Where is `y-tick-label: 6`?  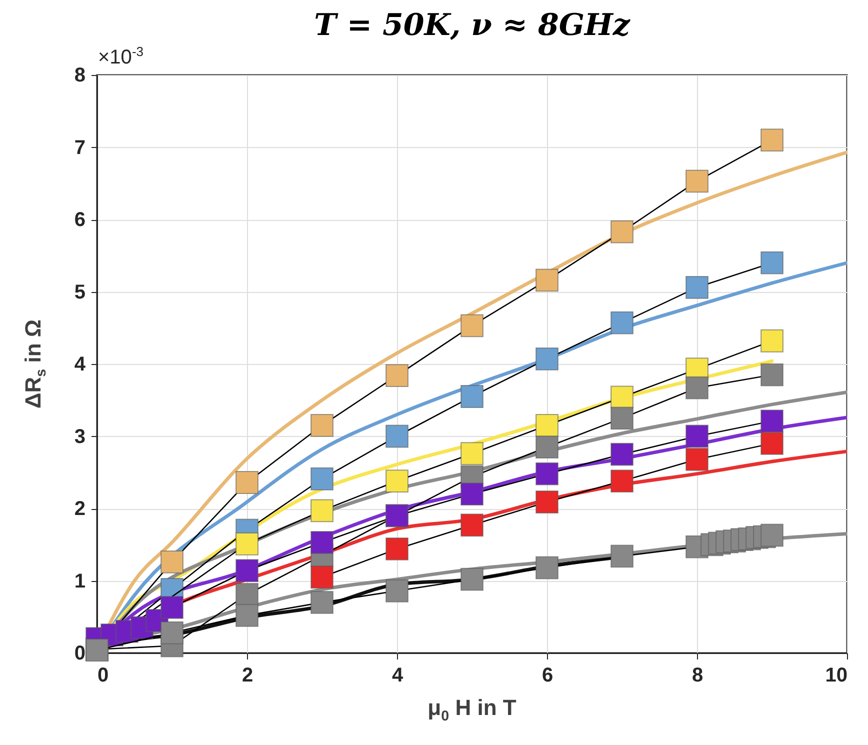
y-tick-label: 6 is located at coordinates (80, 220).